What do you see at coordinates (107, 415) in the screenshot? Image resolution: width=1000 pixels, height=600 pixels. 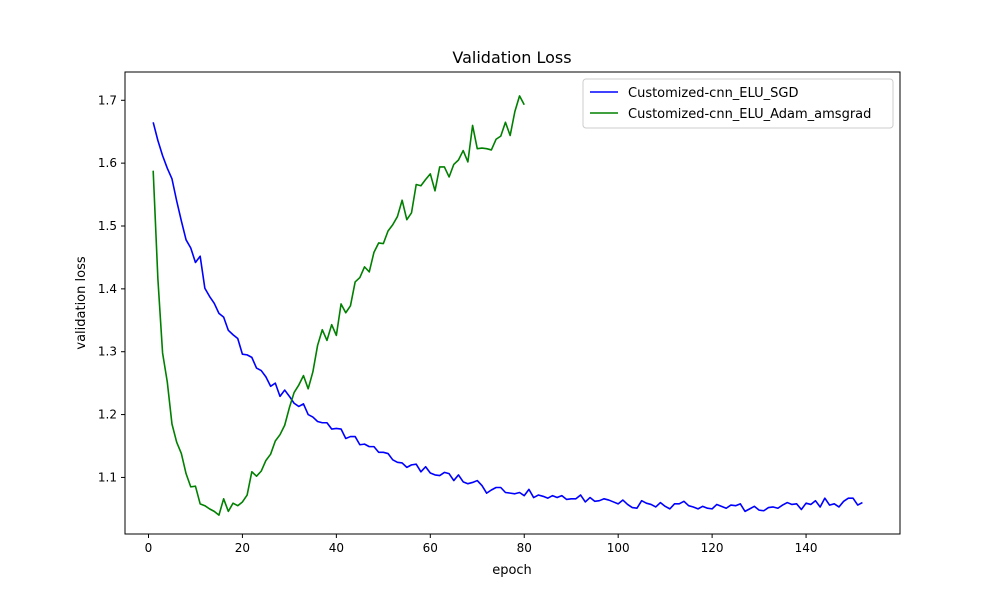 I see `y-tick-label: 1.2` at bounding box center [107, 415].